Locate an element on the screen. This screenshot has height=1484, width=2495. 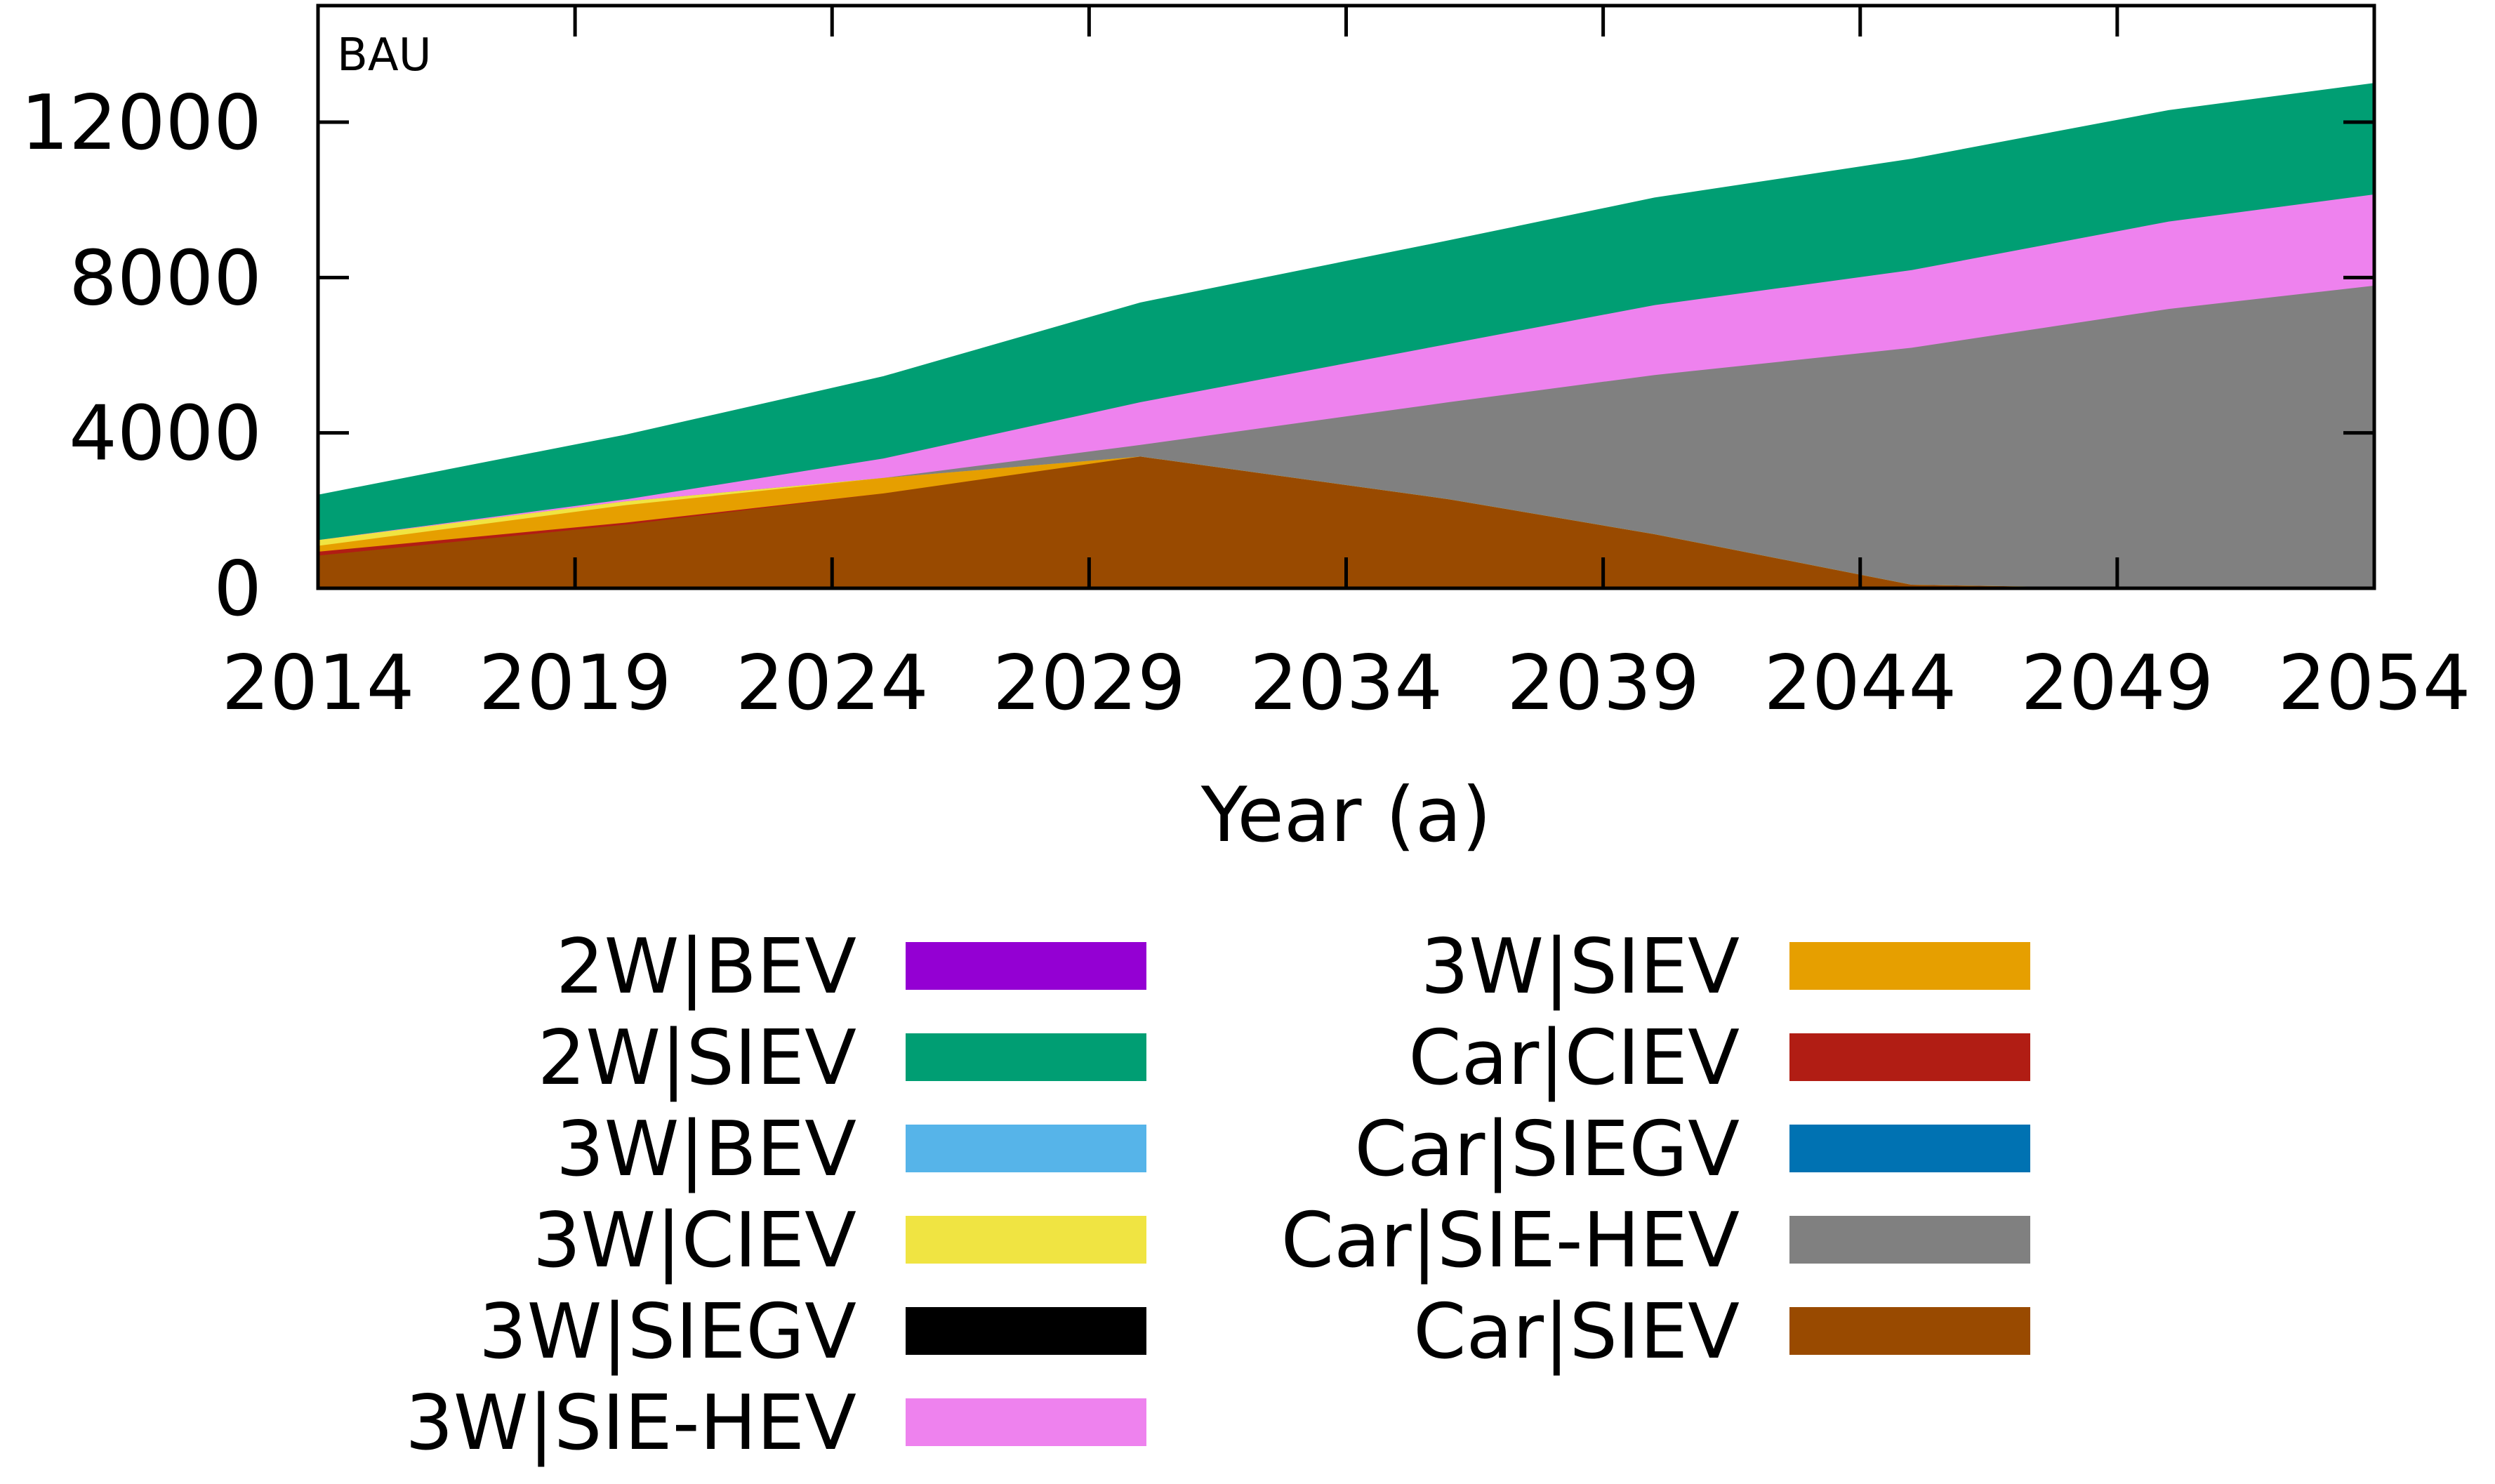
legend-label-2w-siev: 2W|SIEV is located at coordinates (697, 1058).